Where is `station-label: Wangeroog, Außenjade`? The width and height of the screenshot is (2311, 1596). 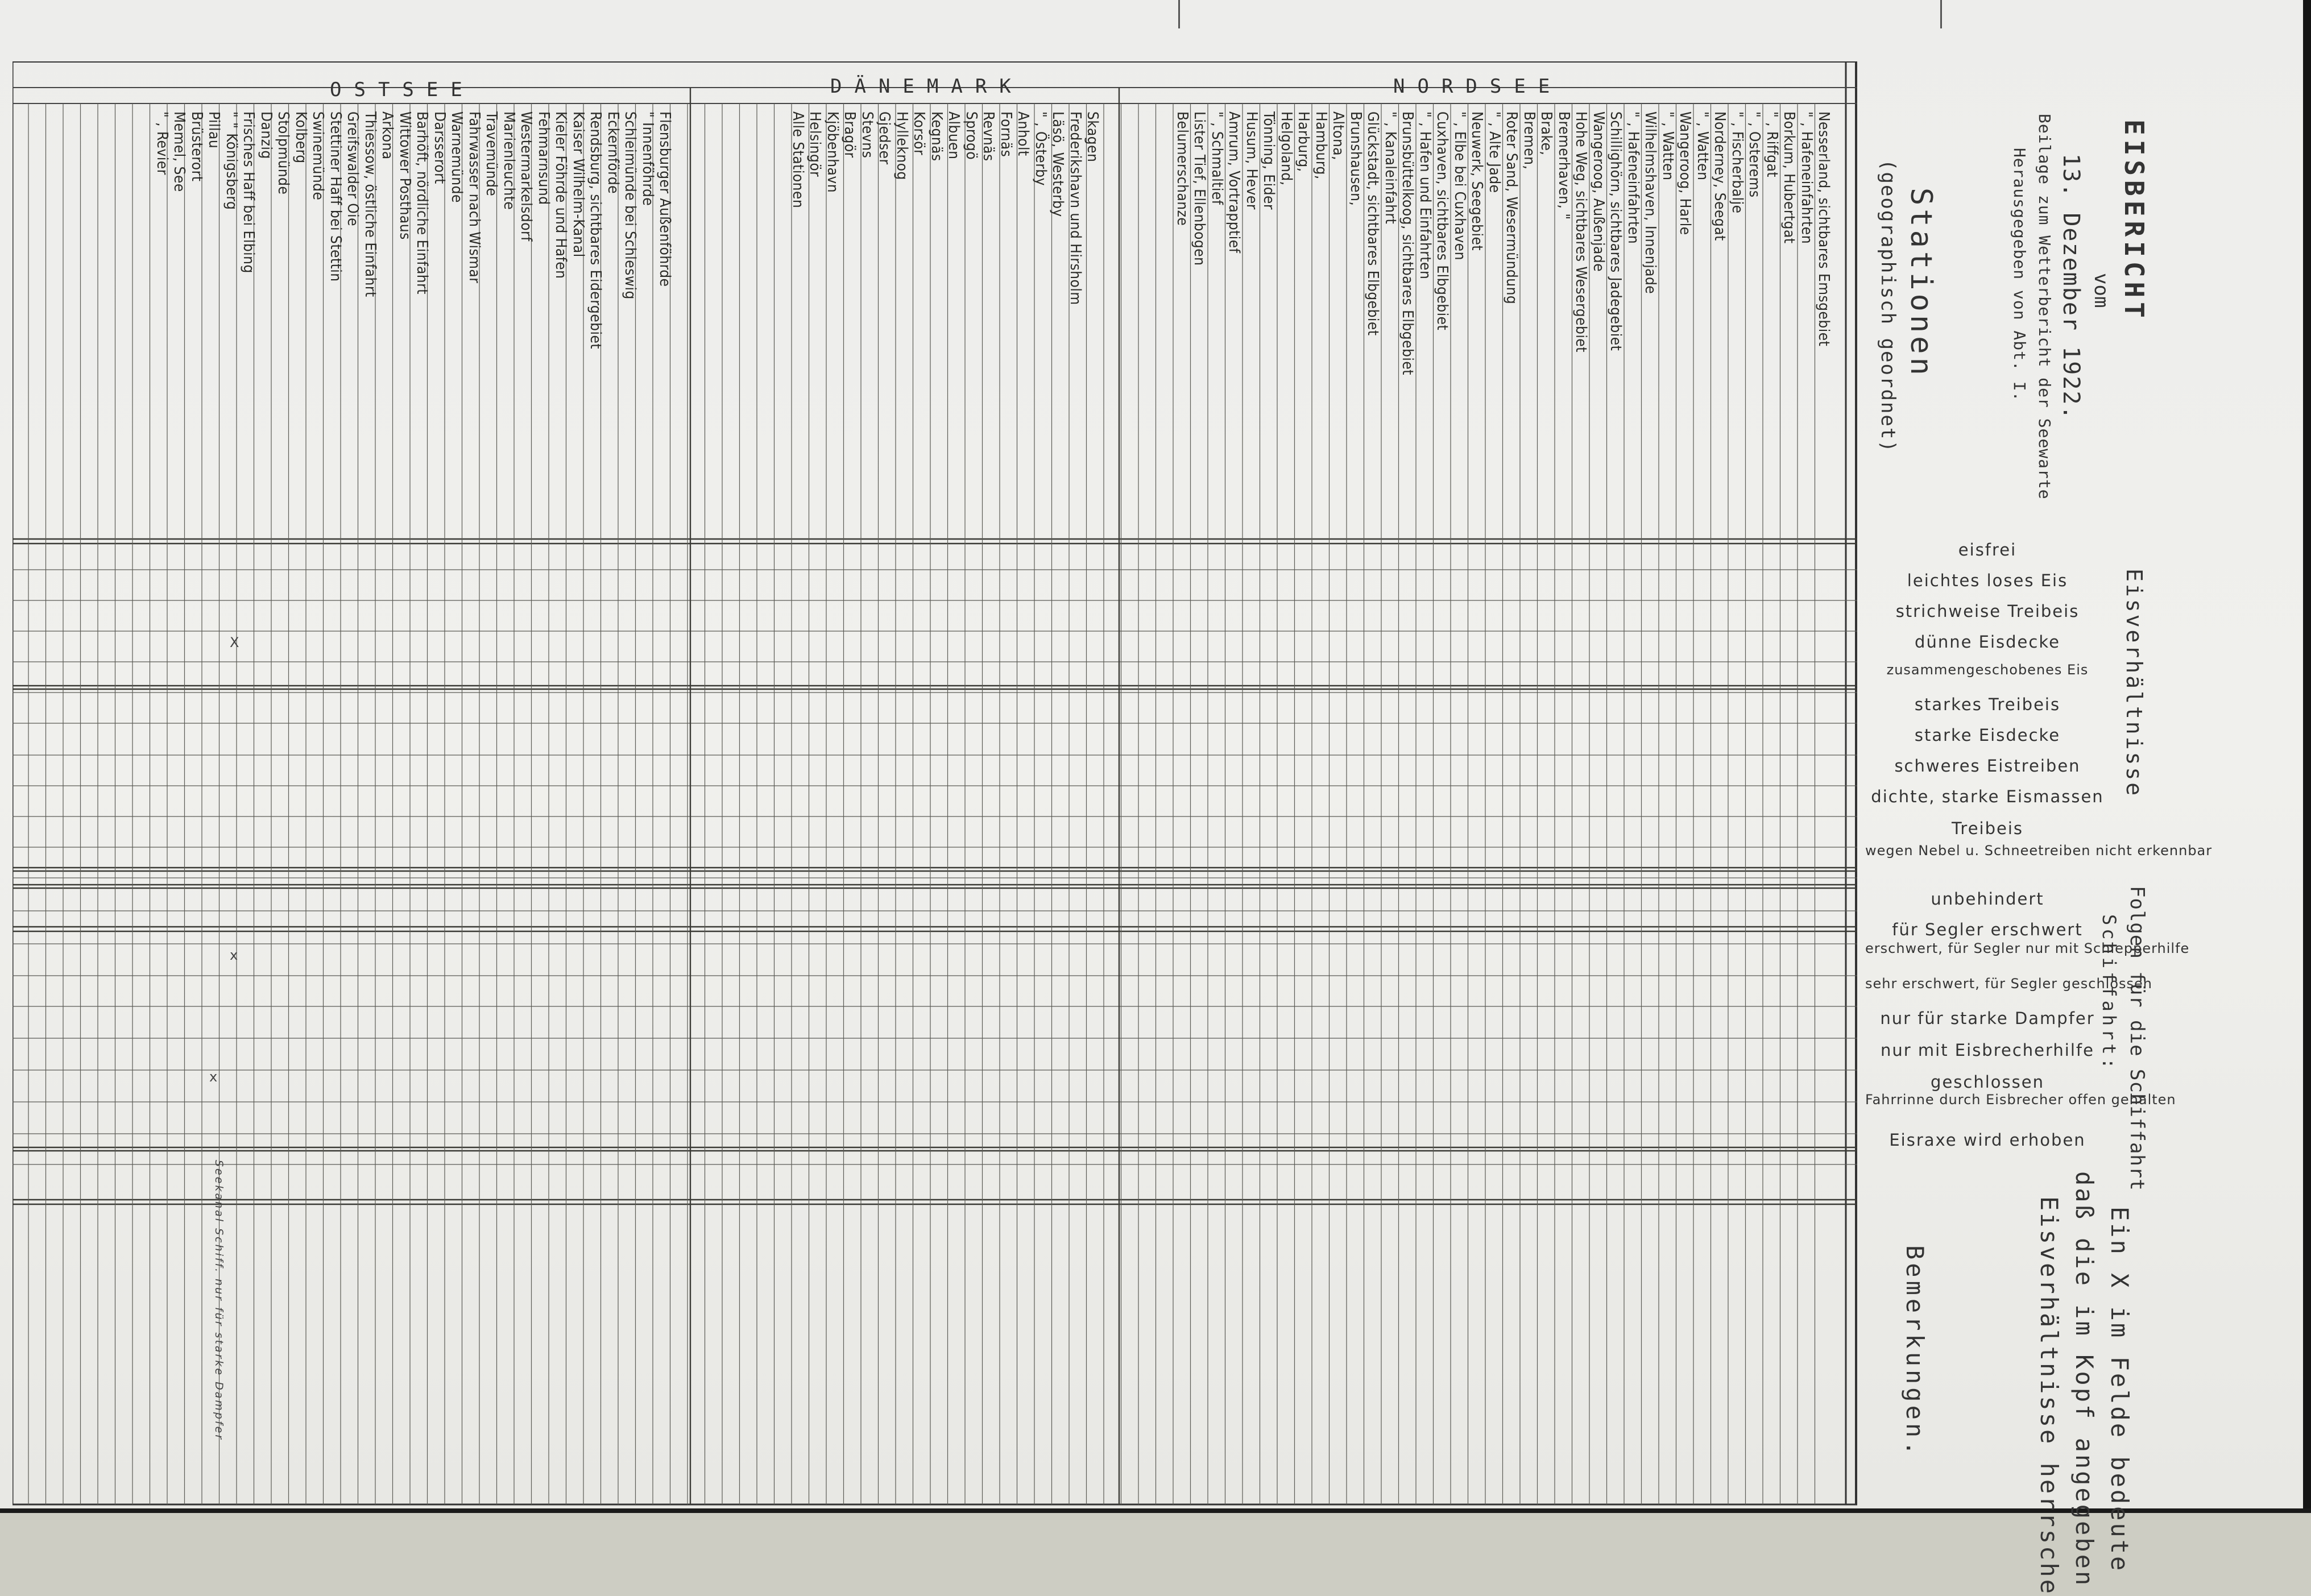
station-label: Wangeroog, Außenjade is located at coordinates (1598, 191).